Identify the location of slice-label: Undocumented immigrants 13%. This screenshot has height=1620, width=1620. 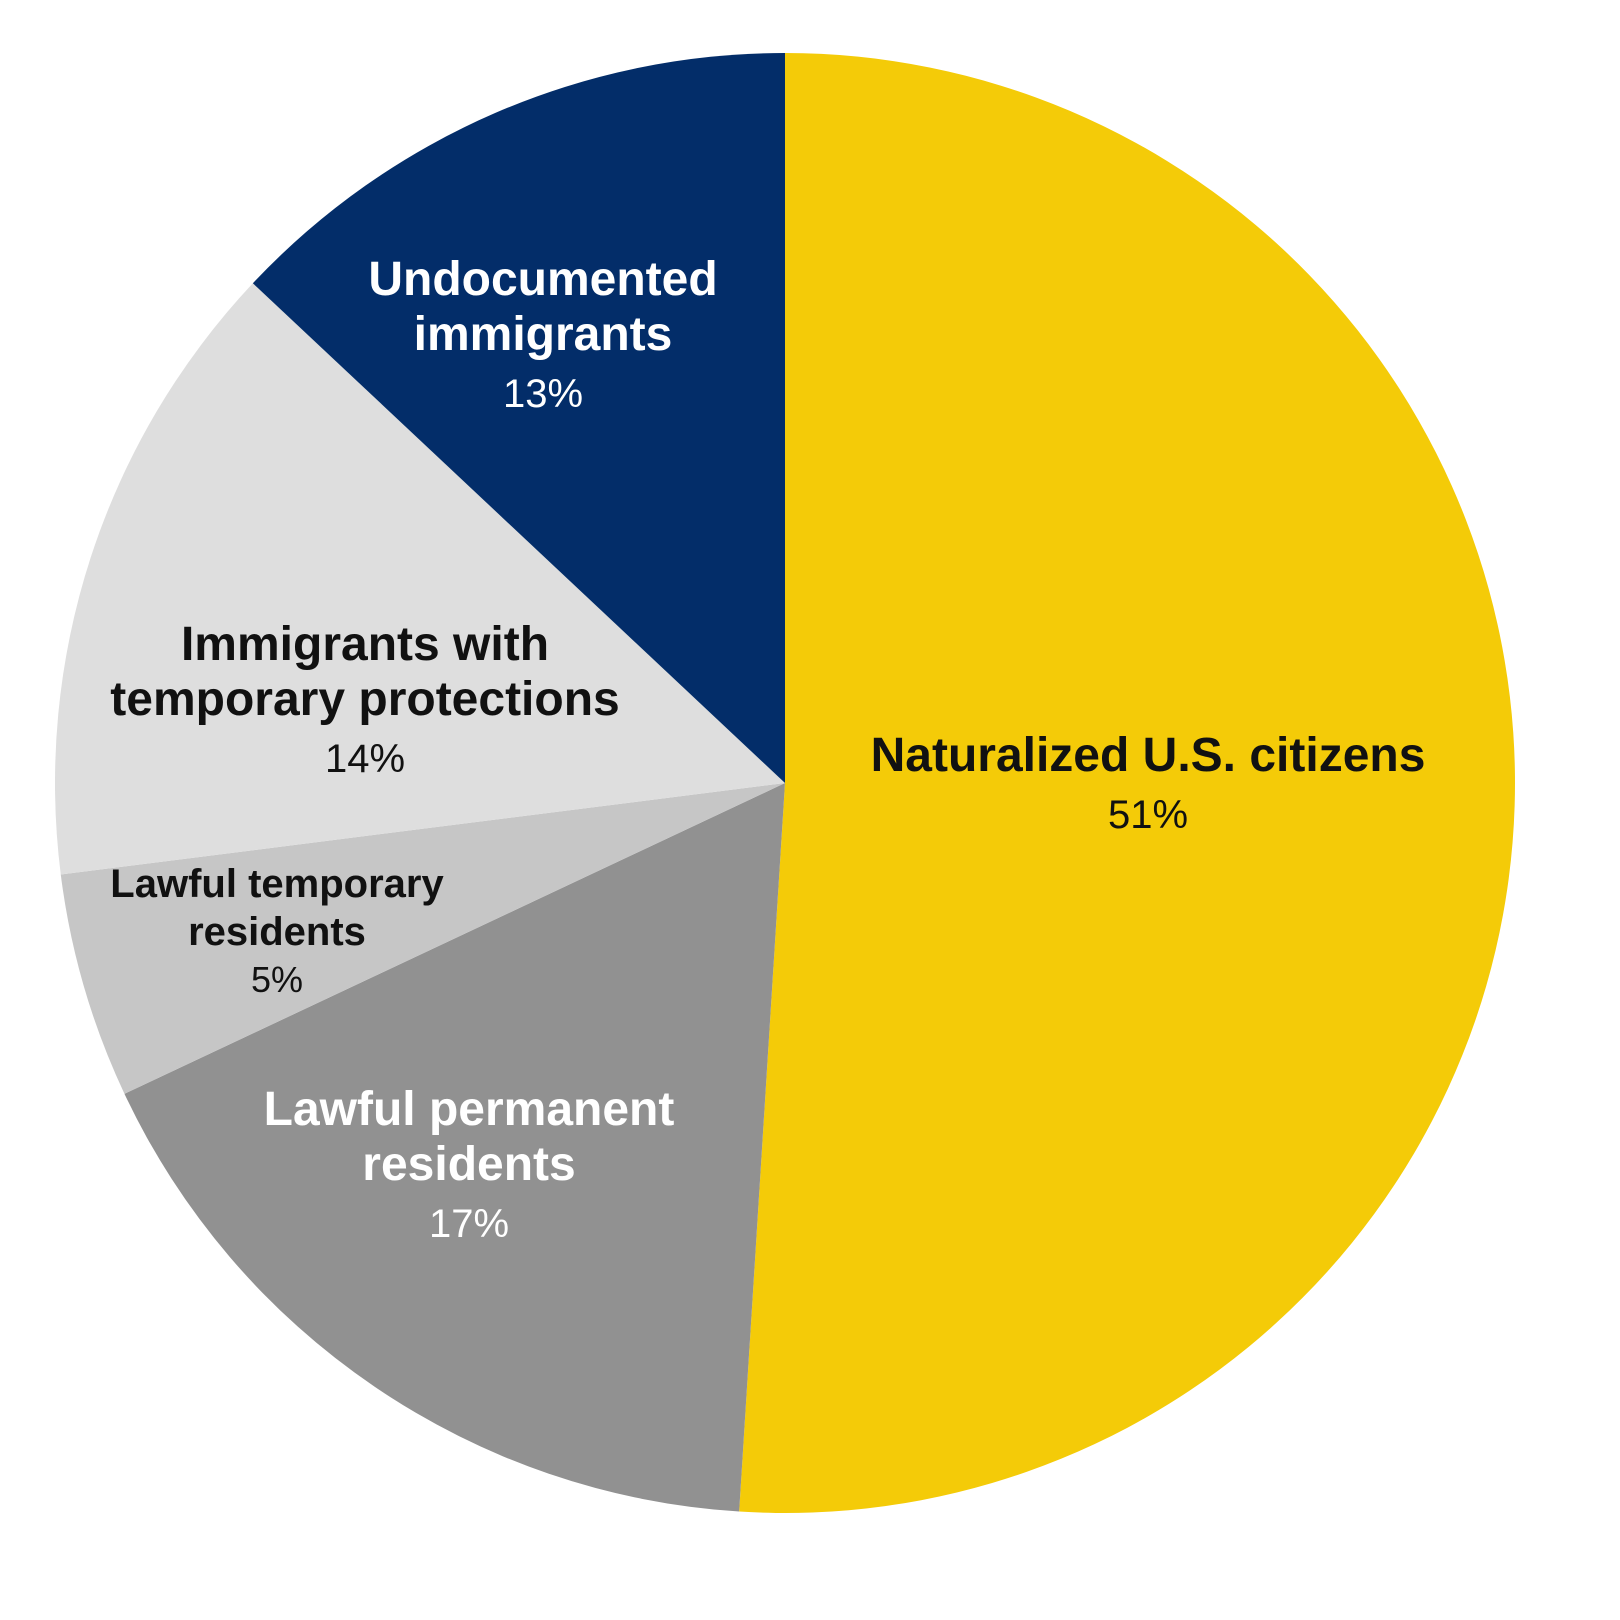
(543, 333).